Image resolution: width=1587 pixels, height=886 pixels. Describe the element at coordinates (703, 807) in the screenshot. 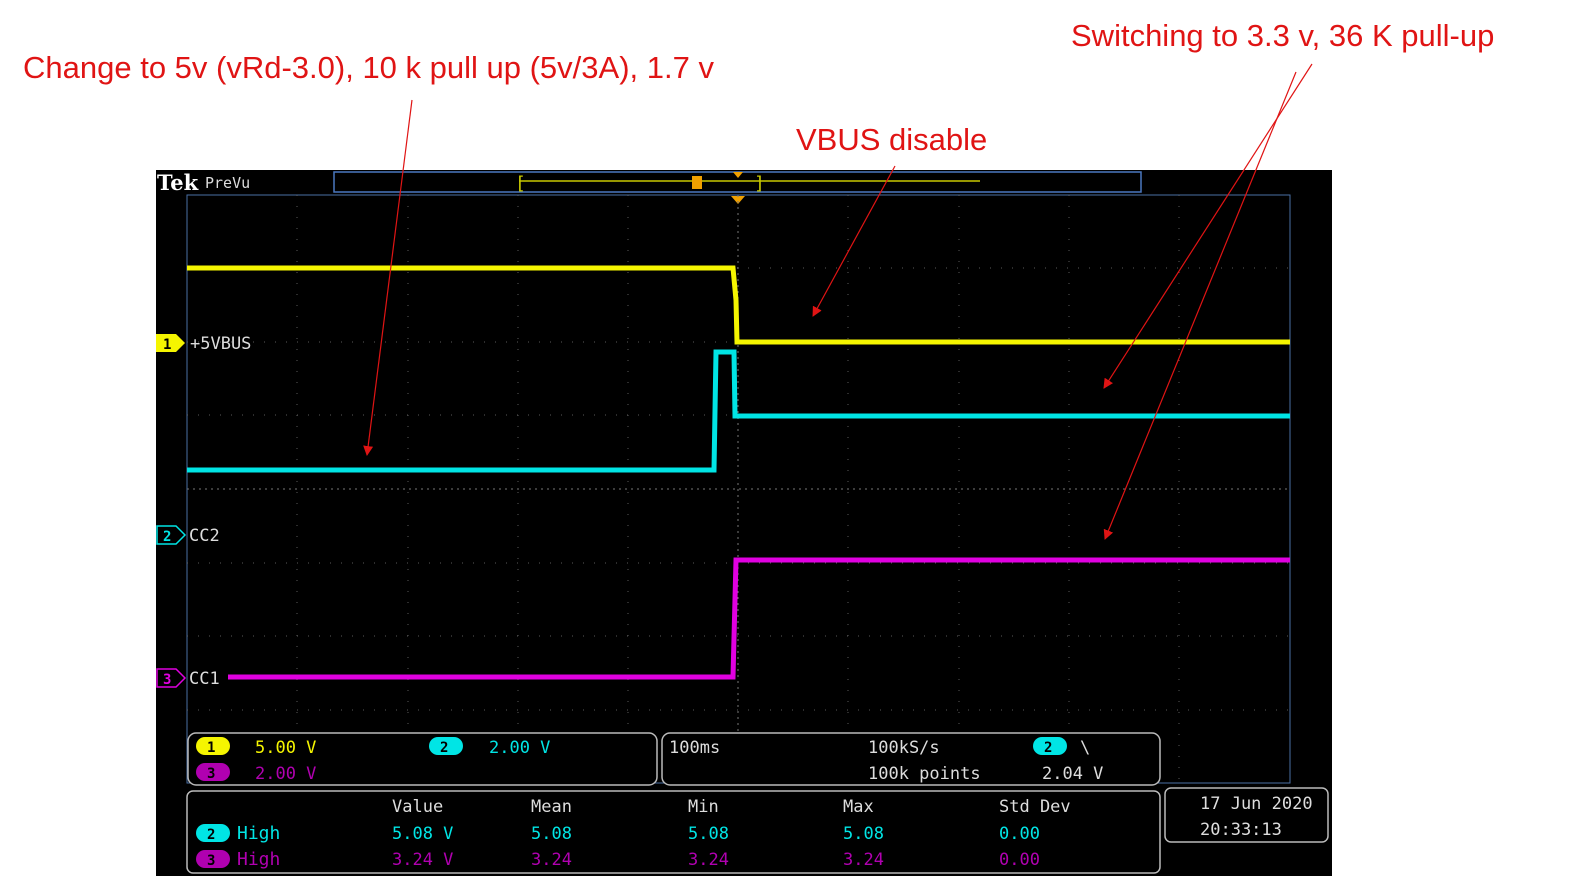

I see `meas-header-min: Min` at that location.